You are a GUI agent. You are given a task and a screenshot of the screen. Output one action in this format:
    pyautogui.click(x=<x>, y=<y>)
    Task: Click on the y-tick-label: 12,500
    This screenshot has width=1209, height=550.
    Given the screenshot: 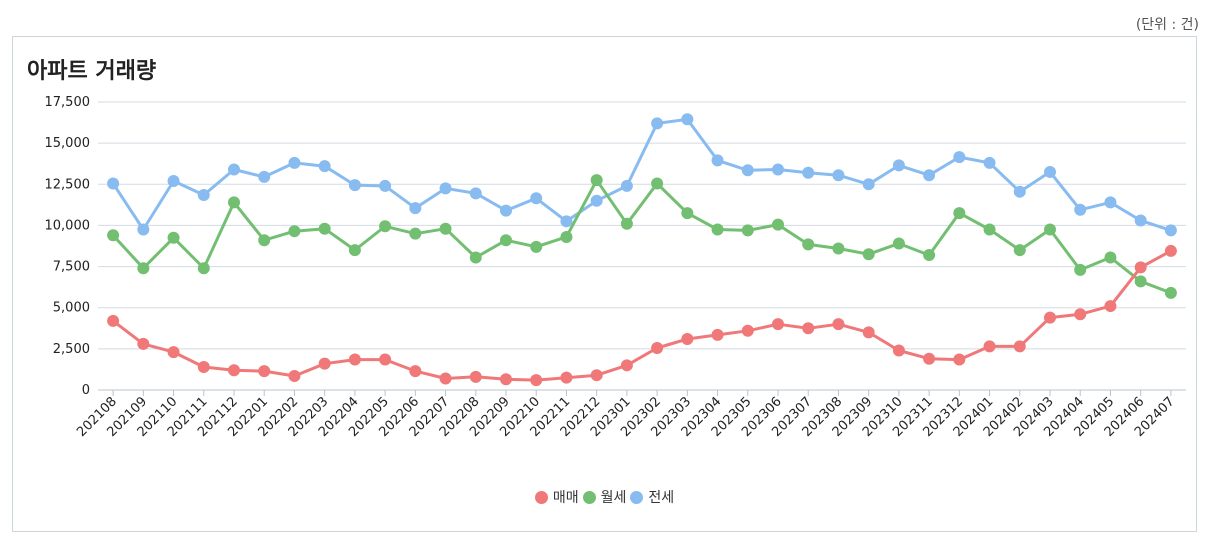 What is the action you would take?
    pyautogui.click(x=68, y=184)
    